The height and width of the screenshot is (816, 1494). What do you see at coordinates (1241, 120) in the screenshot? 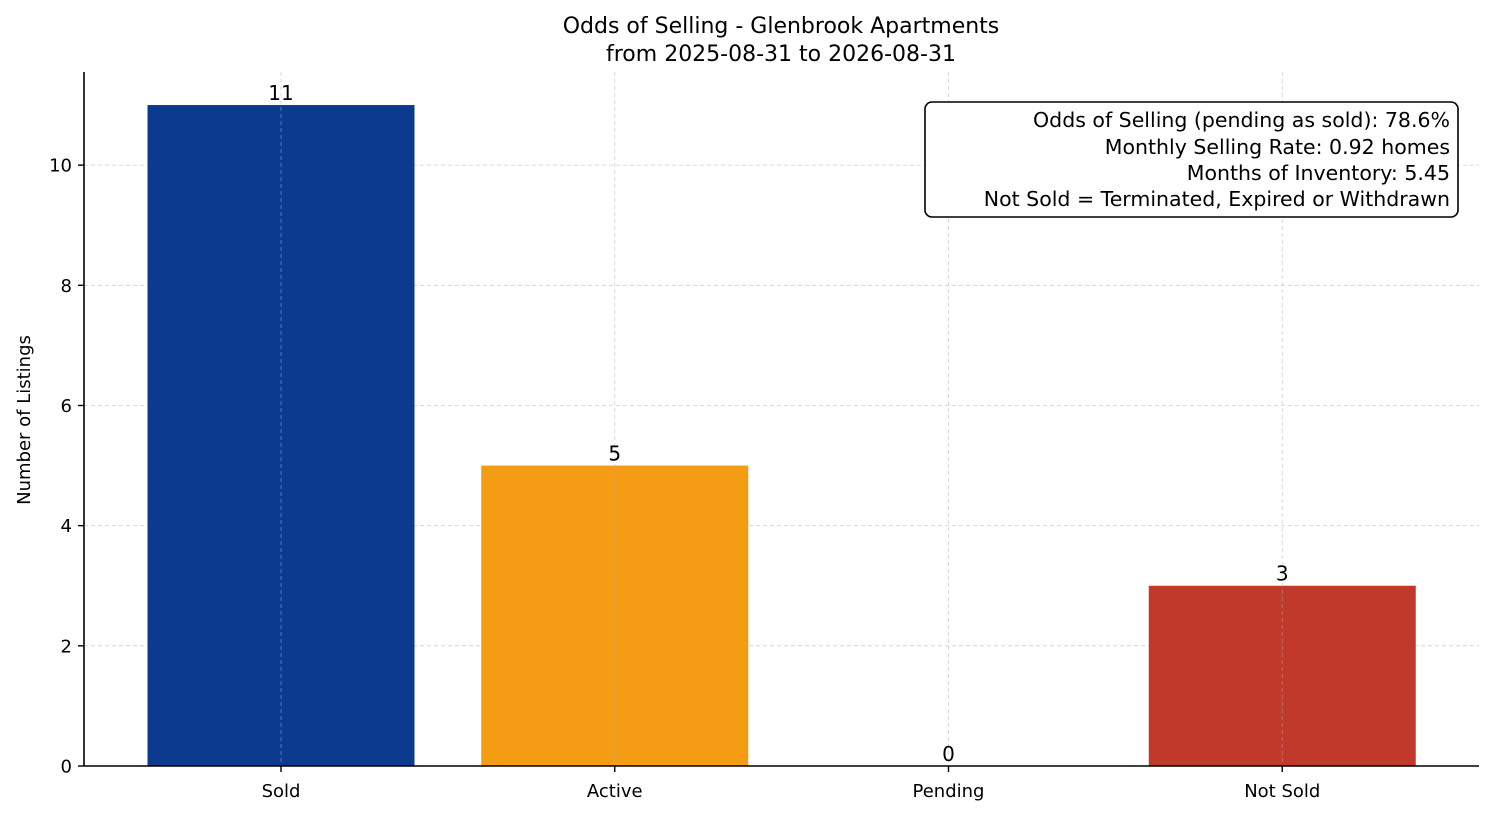
I see `info-line-odds: Odds of Selling (pending as sold): 78.6%` at bounding box center [1241, 120].